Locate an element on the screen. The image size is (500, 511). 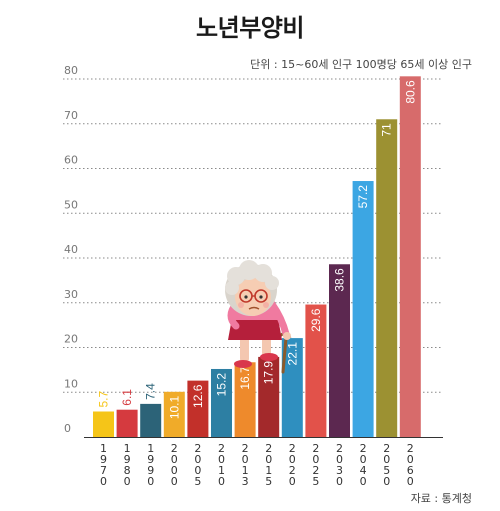
y-tick-label: 0 is located at coordinates (67, 428).